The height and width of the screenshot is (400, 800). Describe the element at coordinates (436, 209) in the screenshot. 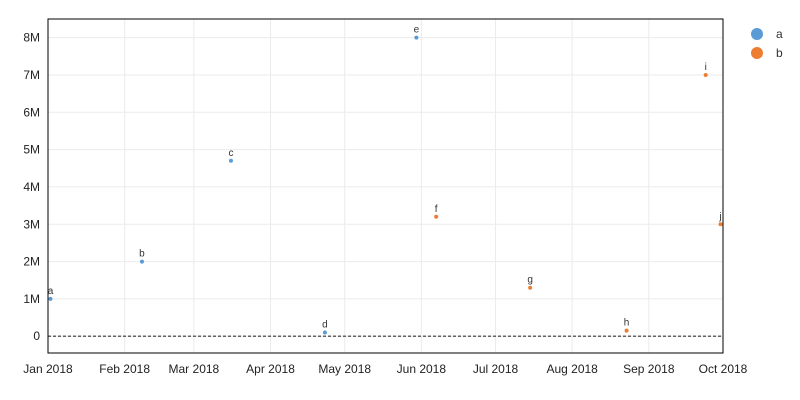

I see `data-point-label: f` at that location.